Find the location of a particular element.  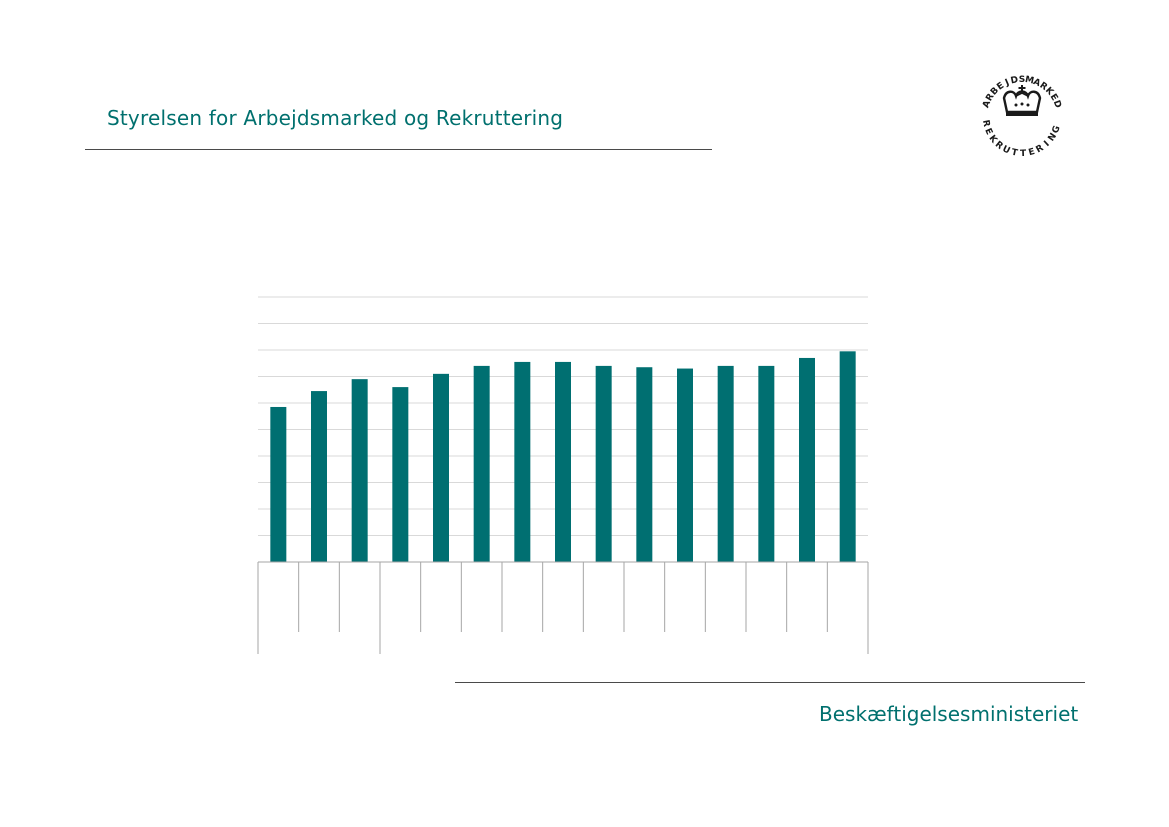

svg-text: N is located at coordinates (1053, 138).